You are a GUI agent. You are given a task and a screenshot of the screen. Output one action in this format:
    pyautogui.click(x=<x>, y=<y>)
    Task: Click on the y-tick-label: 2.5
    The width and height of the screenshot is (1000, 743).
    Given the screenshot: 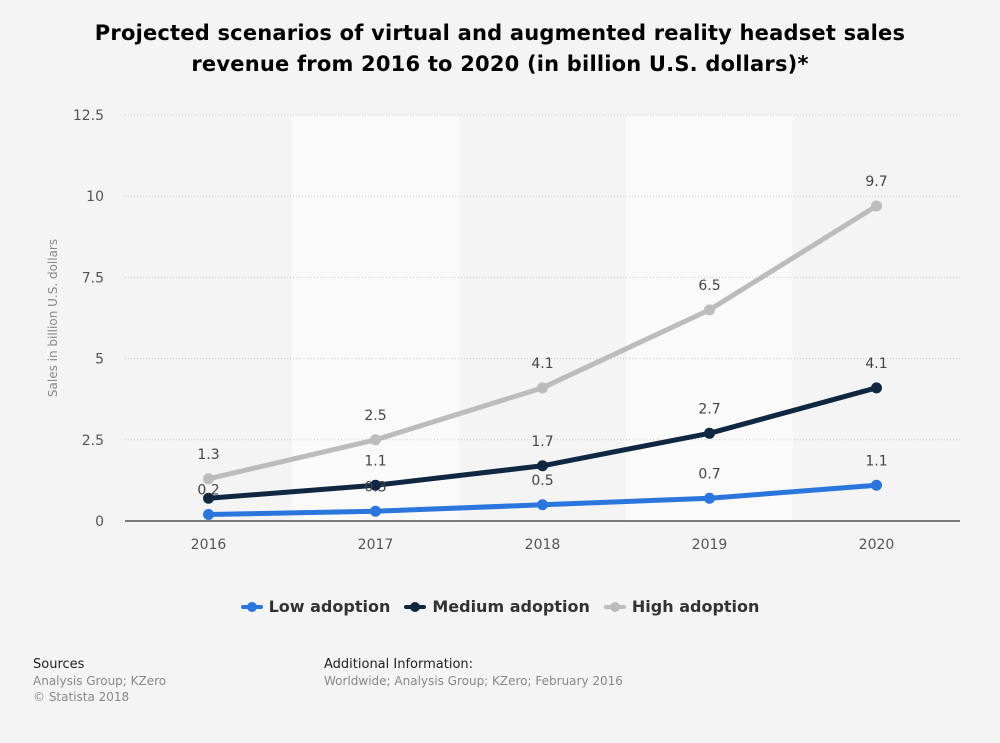 What is the action you would take?
    pyautogui.click(x=93, y=441)
    